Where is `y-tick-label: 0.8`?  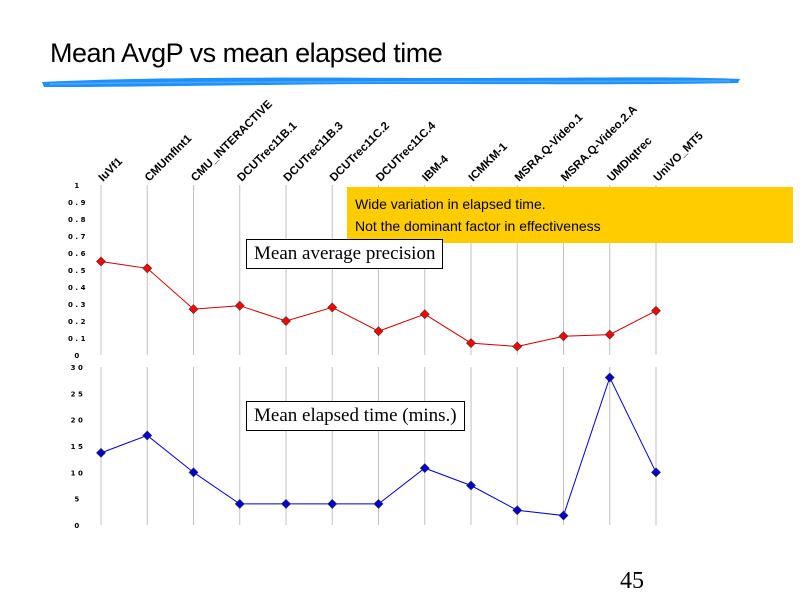 y-tick-label: 0.8 is located at coordinates (78, 220).